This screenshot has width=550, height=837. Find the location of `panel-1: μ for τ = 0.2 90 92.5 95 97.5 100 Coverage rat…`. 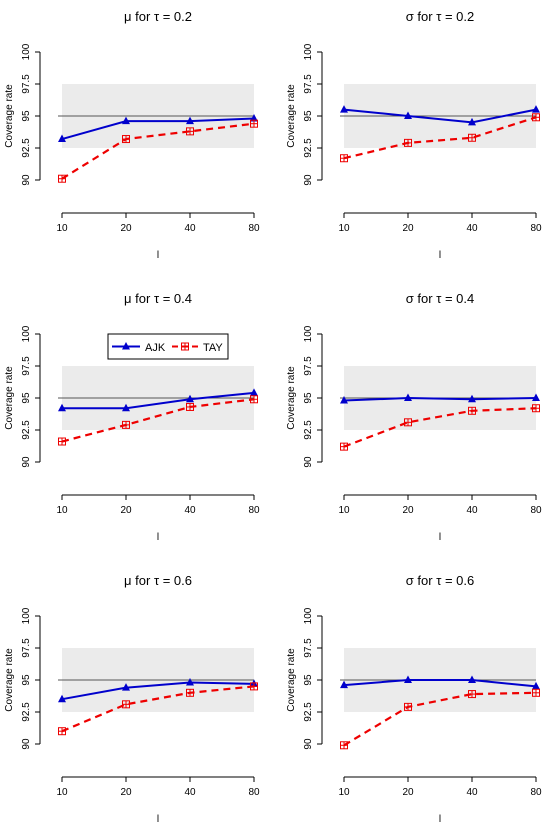

panel-1: μ for τ = 0.2 90 92.5 95 97.5 100 Coverage rat… is located at coordinates (132, 135).